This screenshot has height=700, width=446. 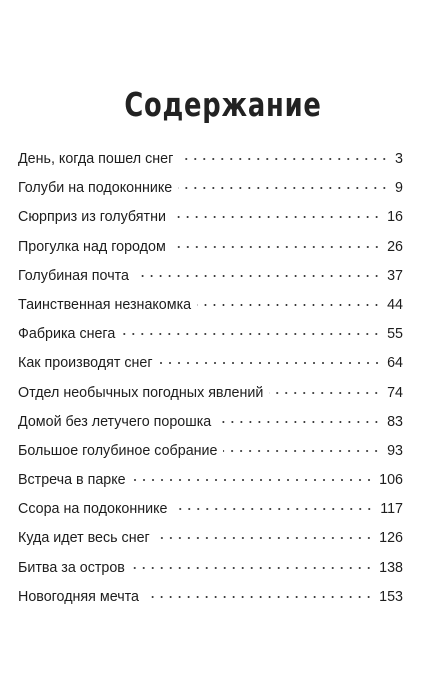 I want to click on toc-entry: Битва за остров 138, so click(x=210, y=573).